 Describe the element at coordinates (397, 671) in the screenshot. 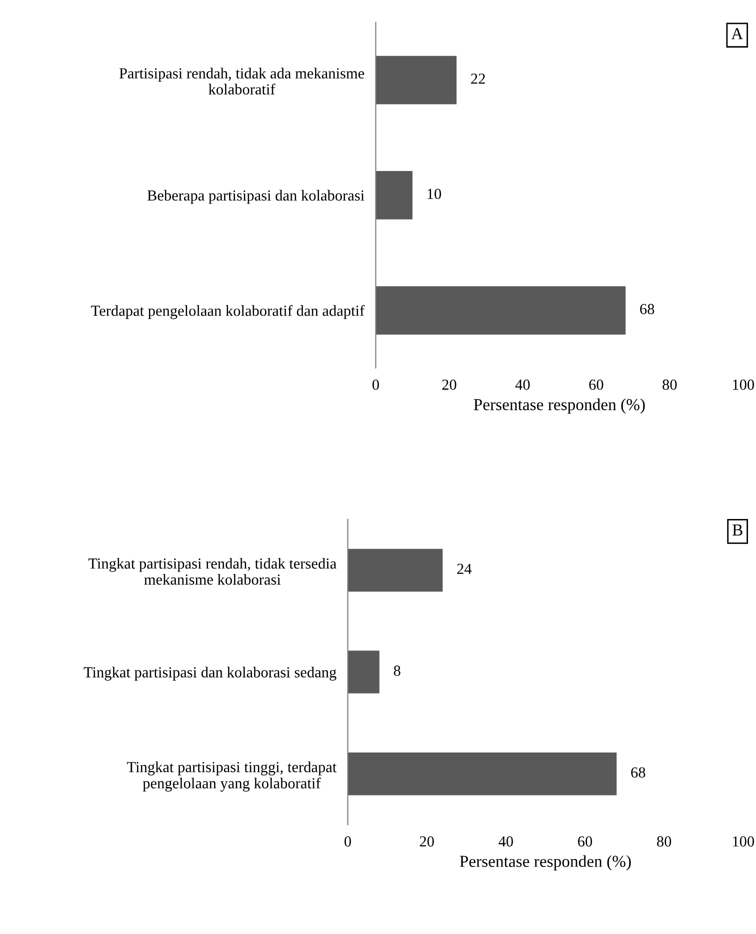

I see `data-label: 8` at that location.